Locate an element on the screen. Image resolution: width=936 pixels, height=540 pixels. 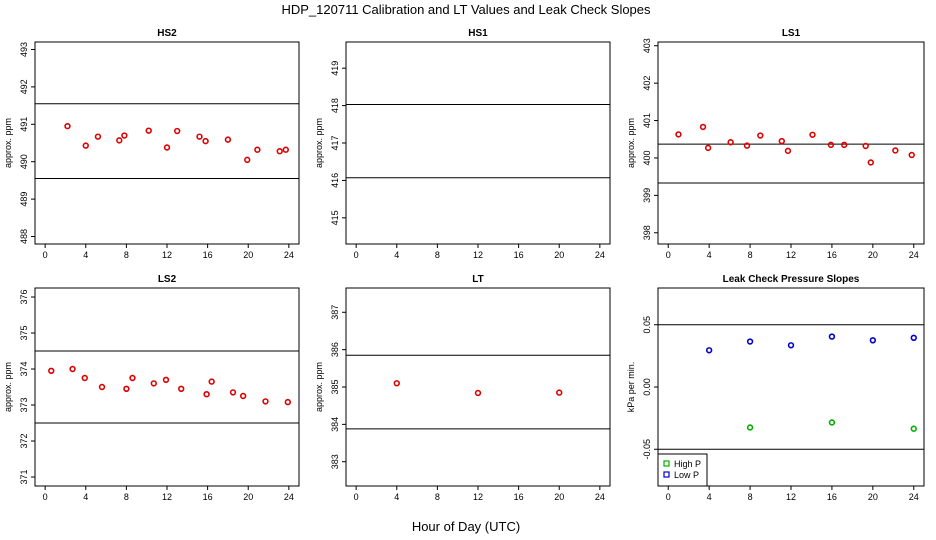
y-tick-label: 399 is located at coordinates (647, 195).